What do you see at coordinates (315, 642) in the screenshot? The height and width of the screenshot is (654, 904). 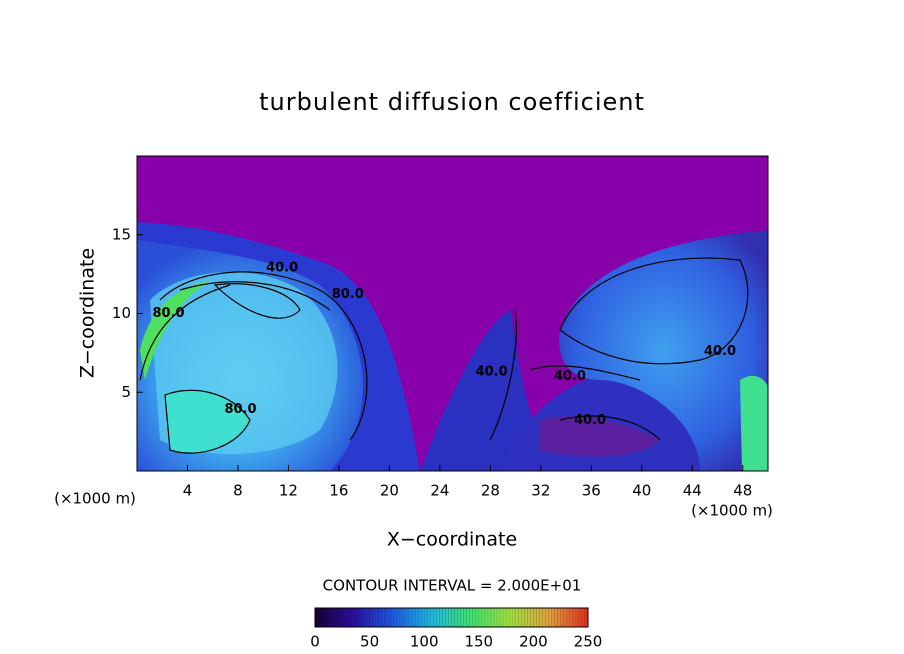 I see `colorbar-tick-label: 0` at bounding box center [315, 642].